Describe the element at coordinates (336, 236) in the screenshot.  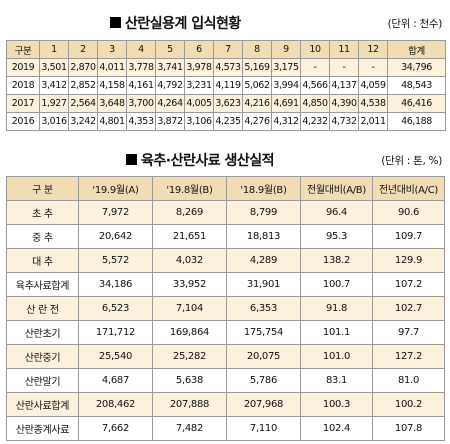
I see `table-cell: 95.3` at that location.